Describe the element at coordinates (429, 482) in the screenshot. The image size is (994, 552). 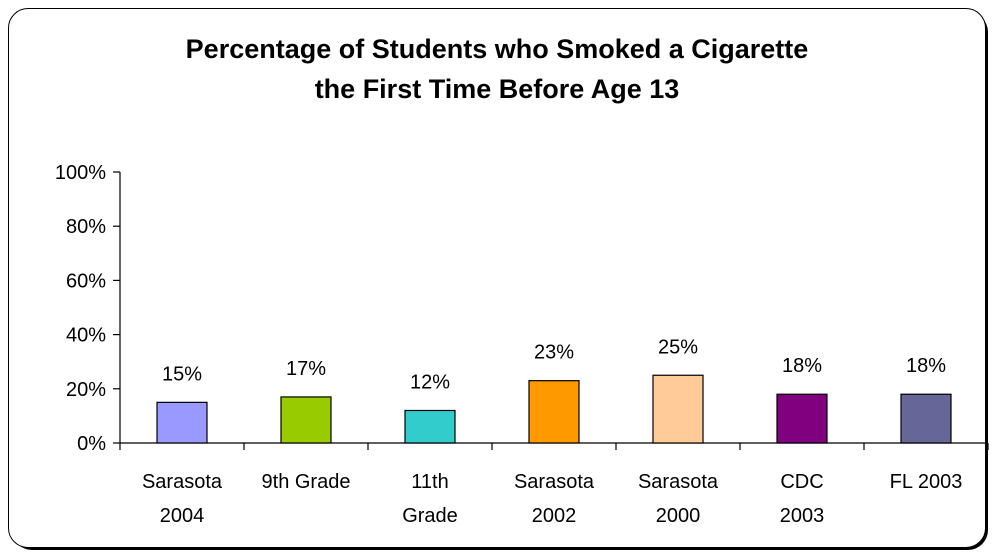
I see `x-category-label: 11th` at that location.